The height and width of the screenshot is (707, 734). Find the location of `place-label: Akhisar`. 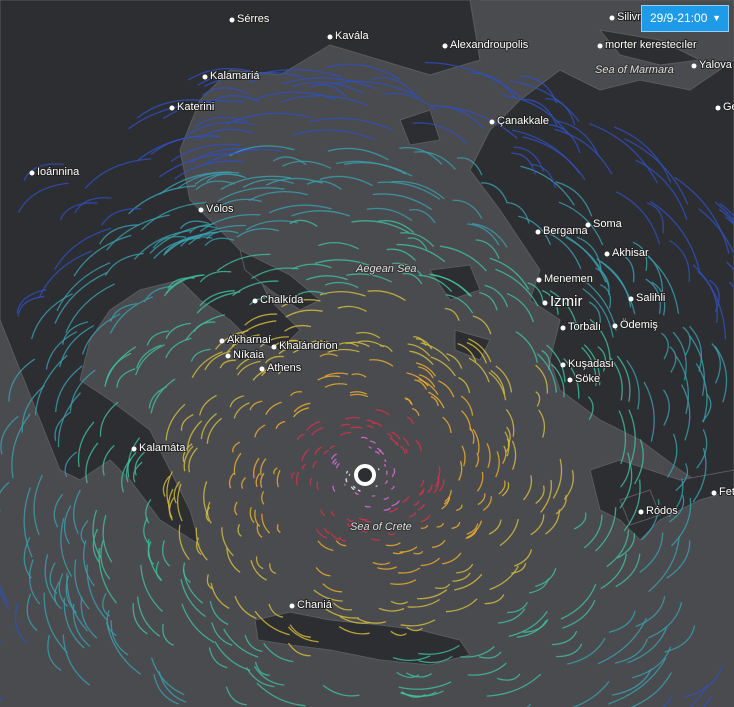

place-label: Akhisar is located at coordinates (630, 253).